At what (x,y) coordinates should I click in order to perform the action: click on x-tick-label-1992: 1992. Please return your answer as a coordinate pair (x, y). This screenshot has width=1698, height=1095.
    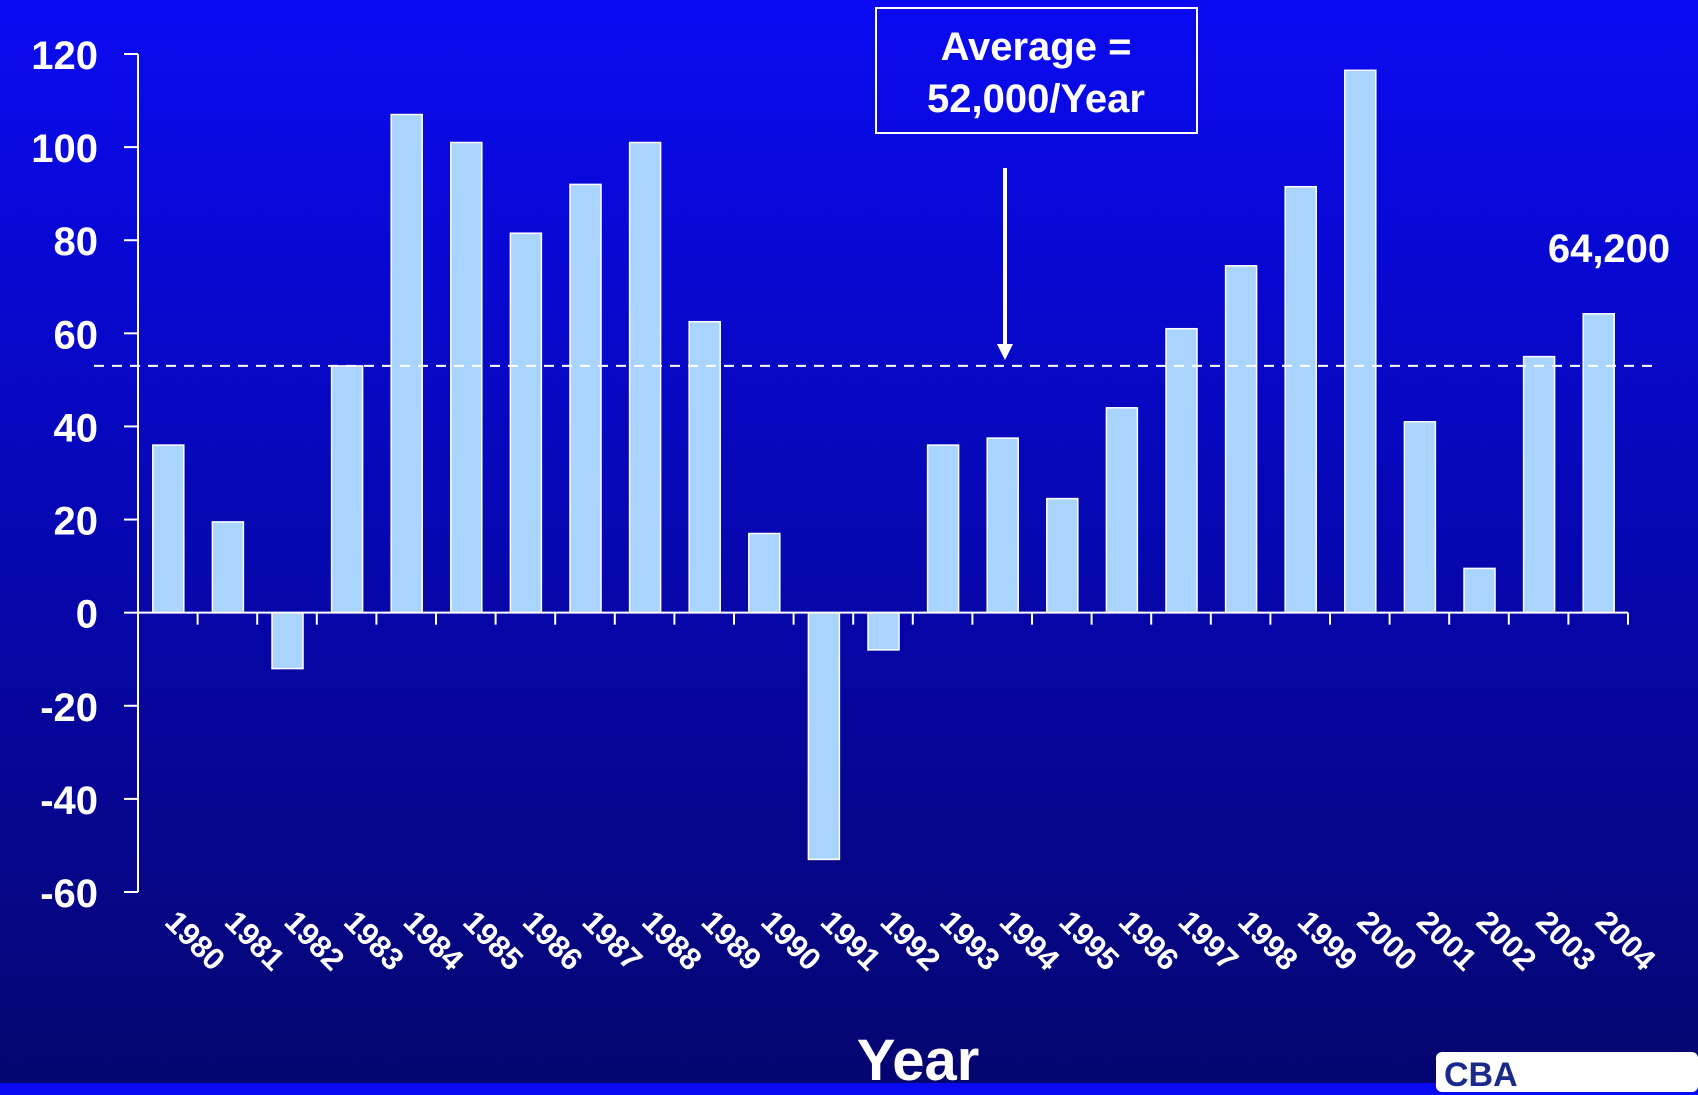
    Looking at the image, I should click on (911, 941).